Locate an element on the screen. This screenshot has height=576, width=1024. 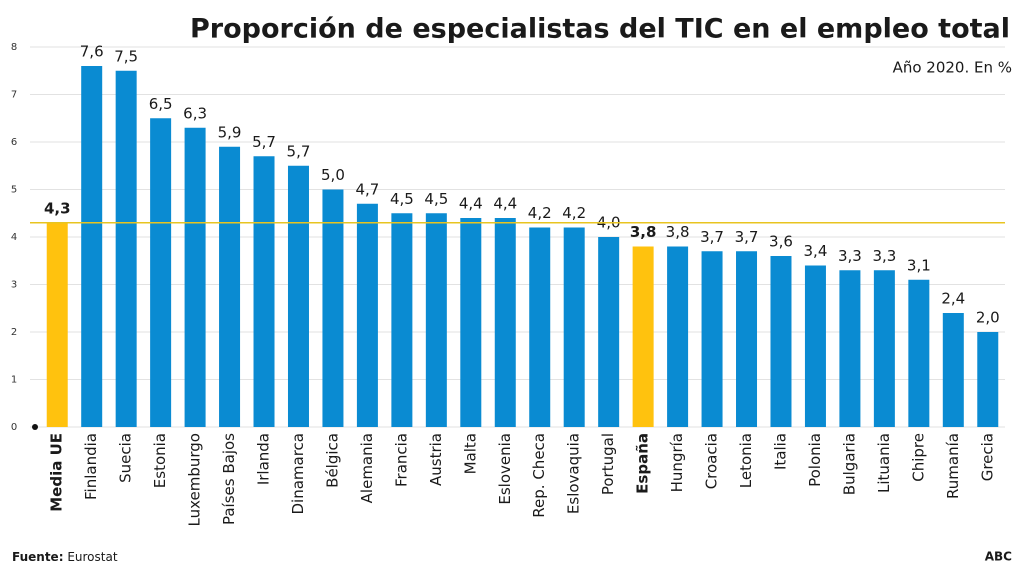
y-tick-label: 4 is located at coordinates (14, 237).